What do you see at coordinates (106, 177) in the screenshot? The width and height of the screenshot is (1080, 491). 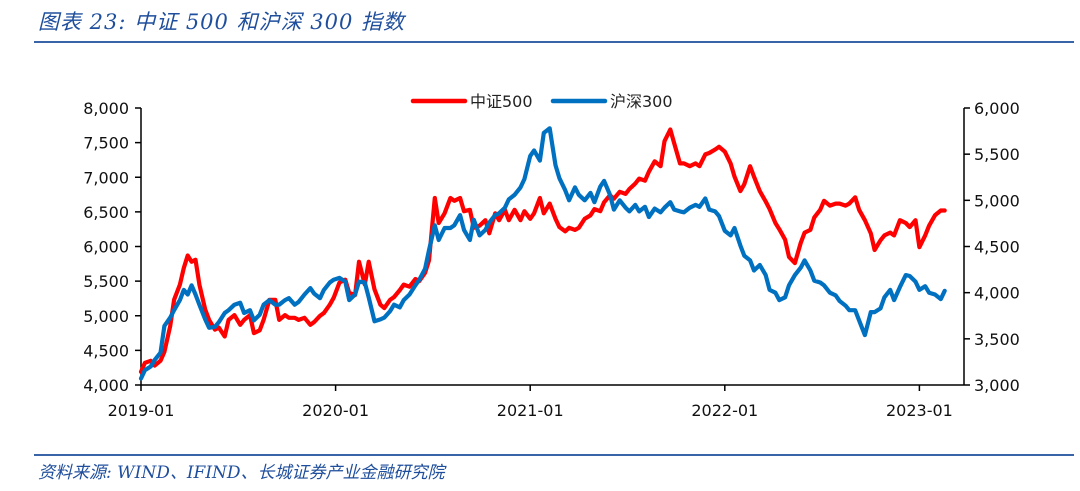 I see `left-axis-tick-label: 7,000` at bounding box center [106, 177].